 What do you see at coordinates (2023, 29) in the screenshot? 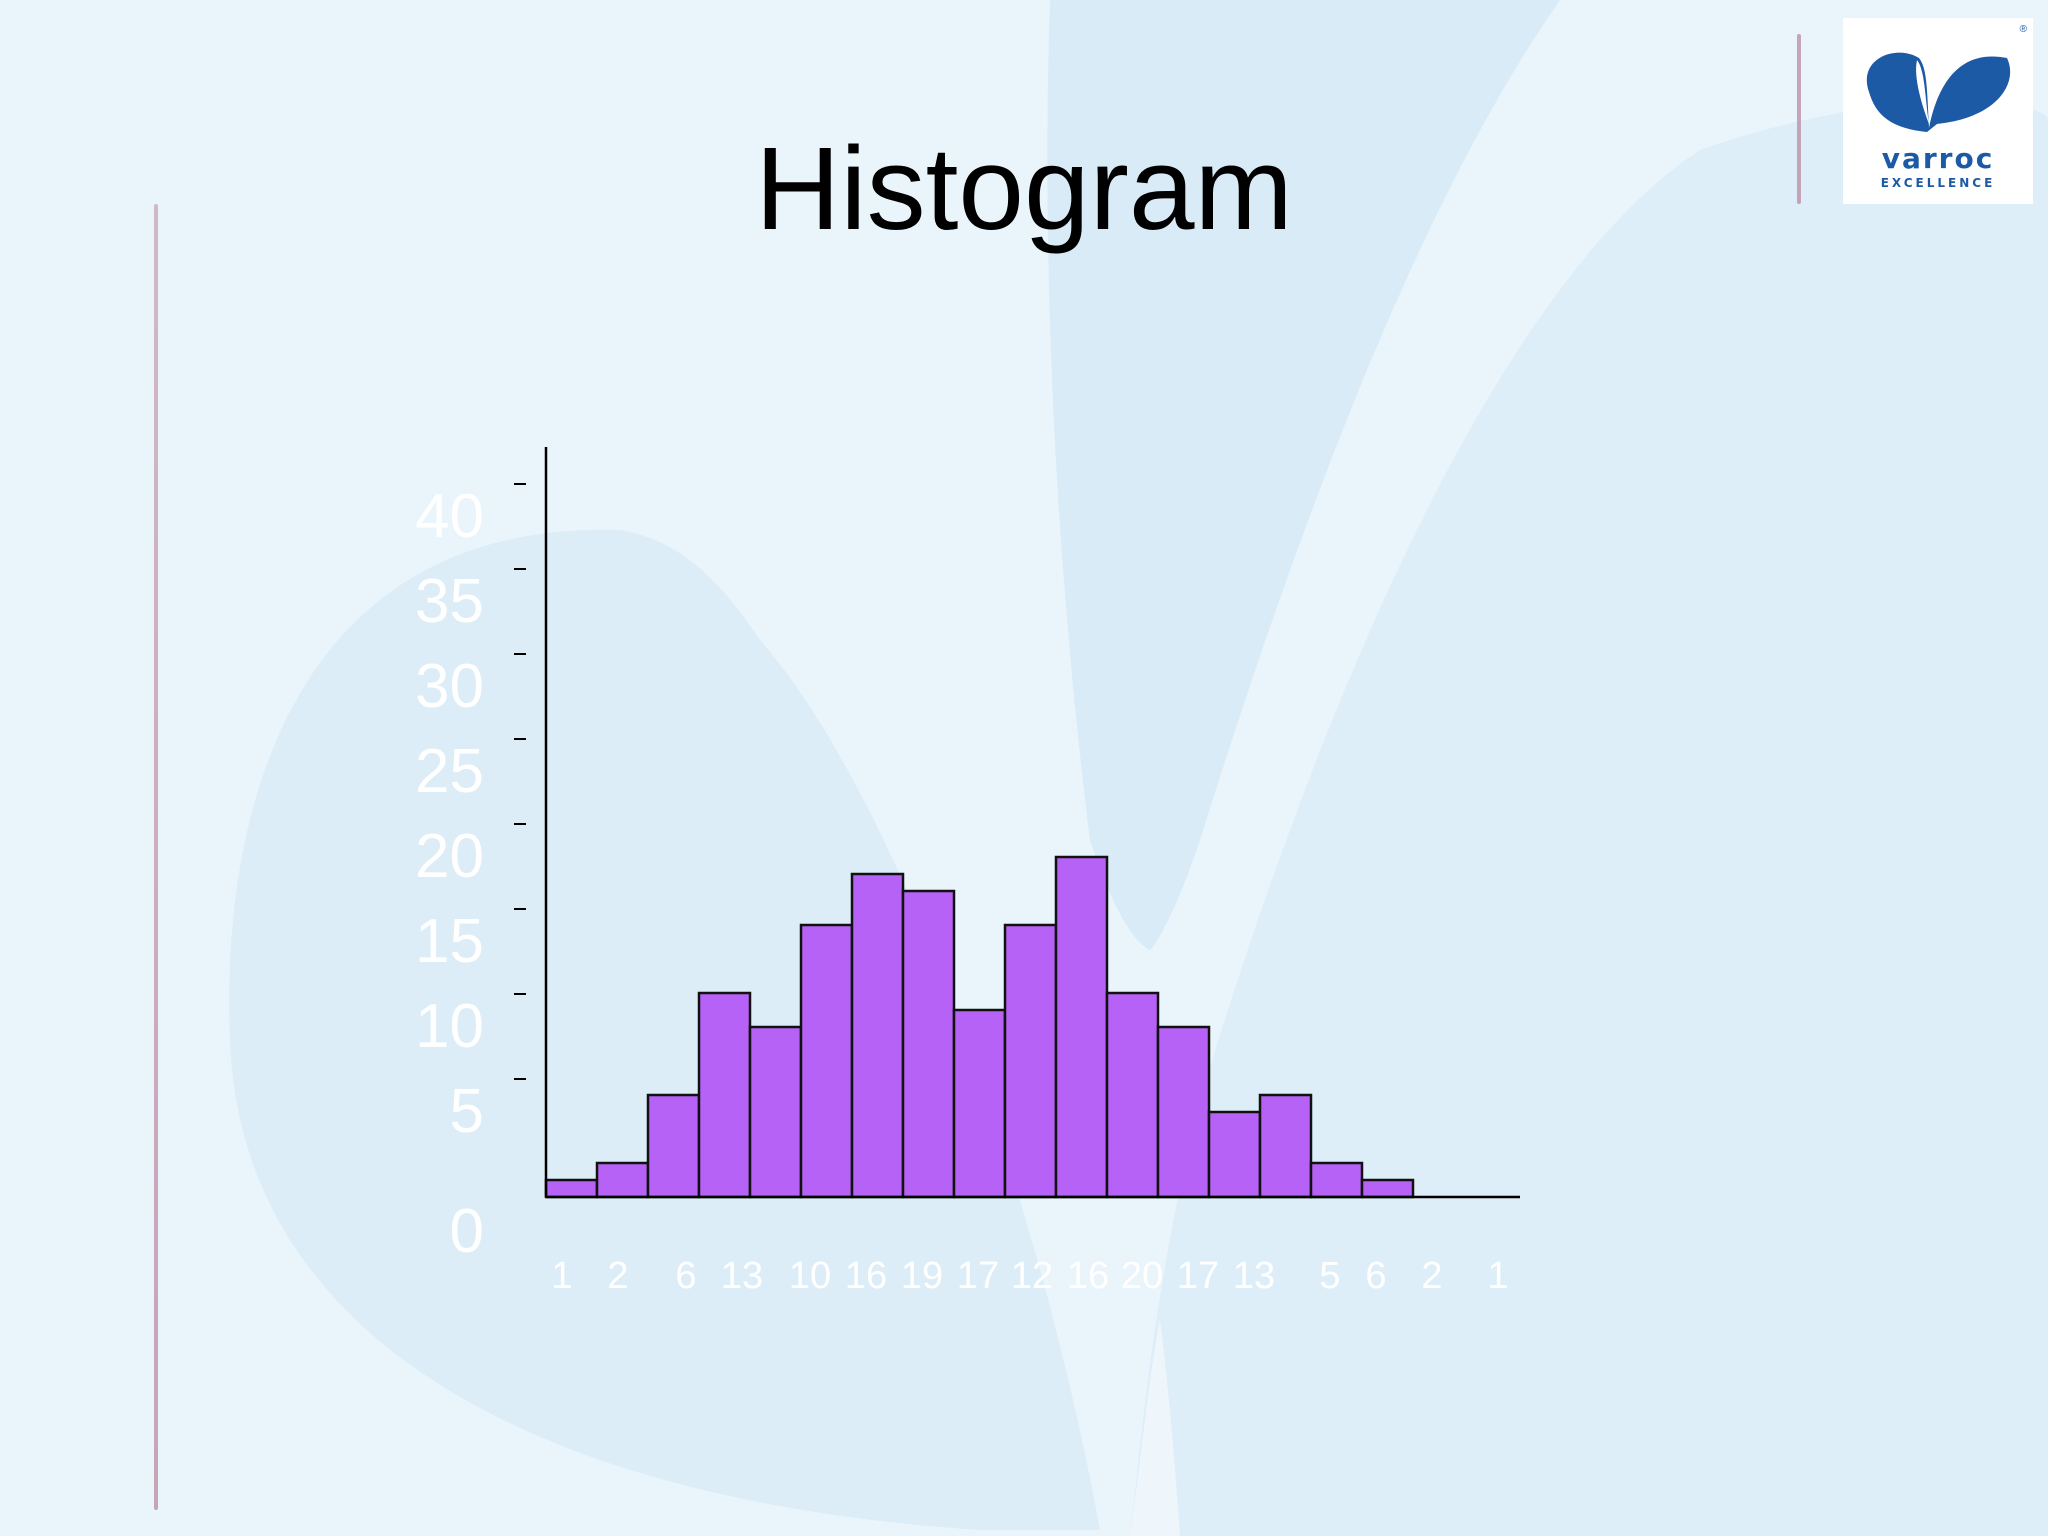
I see `registered-mark: ®` at bounding box center [2023, 29].